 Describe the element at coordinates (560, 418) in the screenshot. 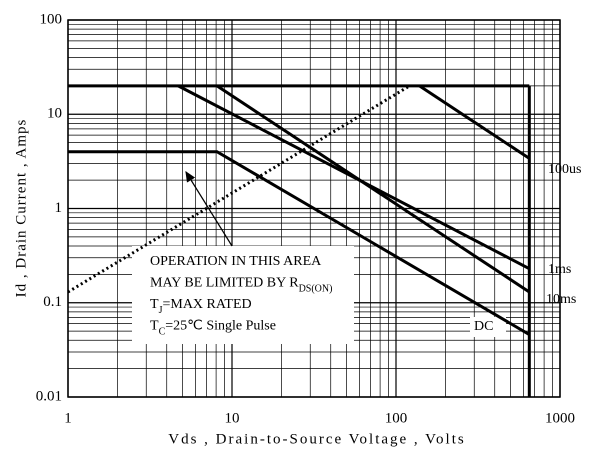

I see `x-tick-label: 1000` at that location.